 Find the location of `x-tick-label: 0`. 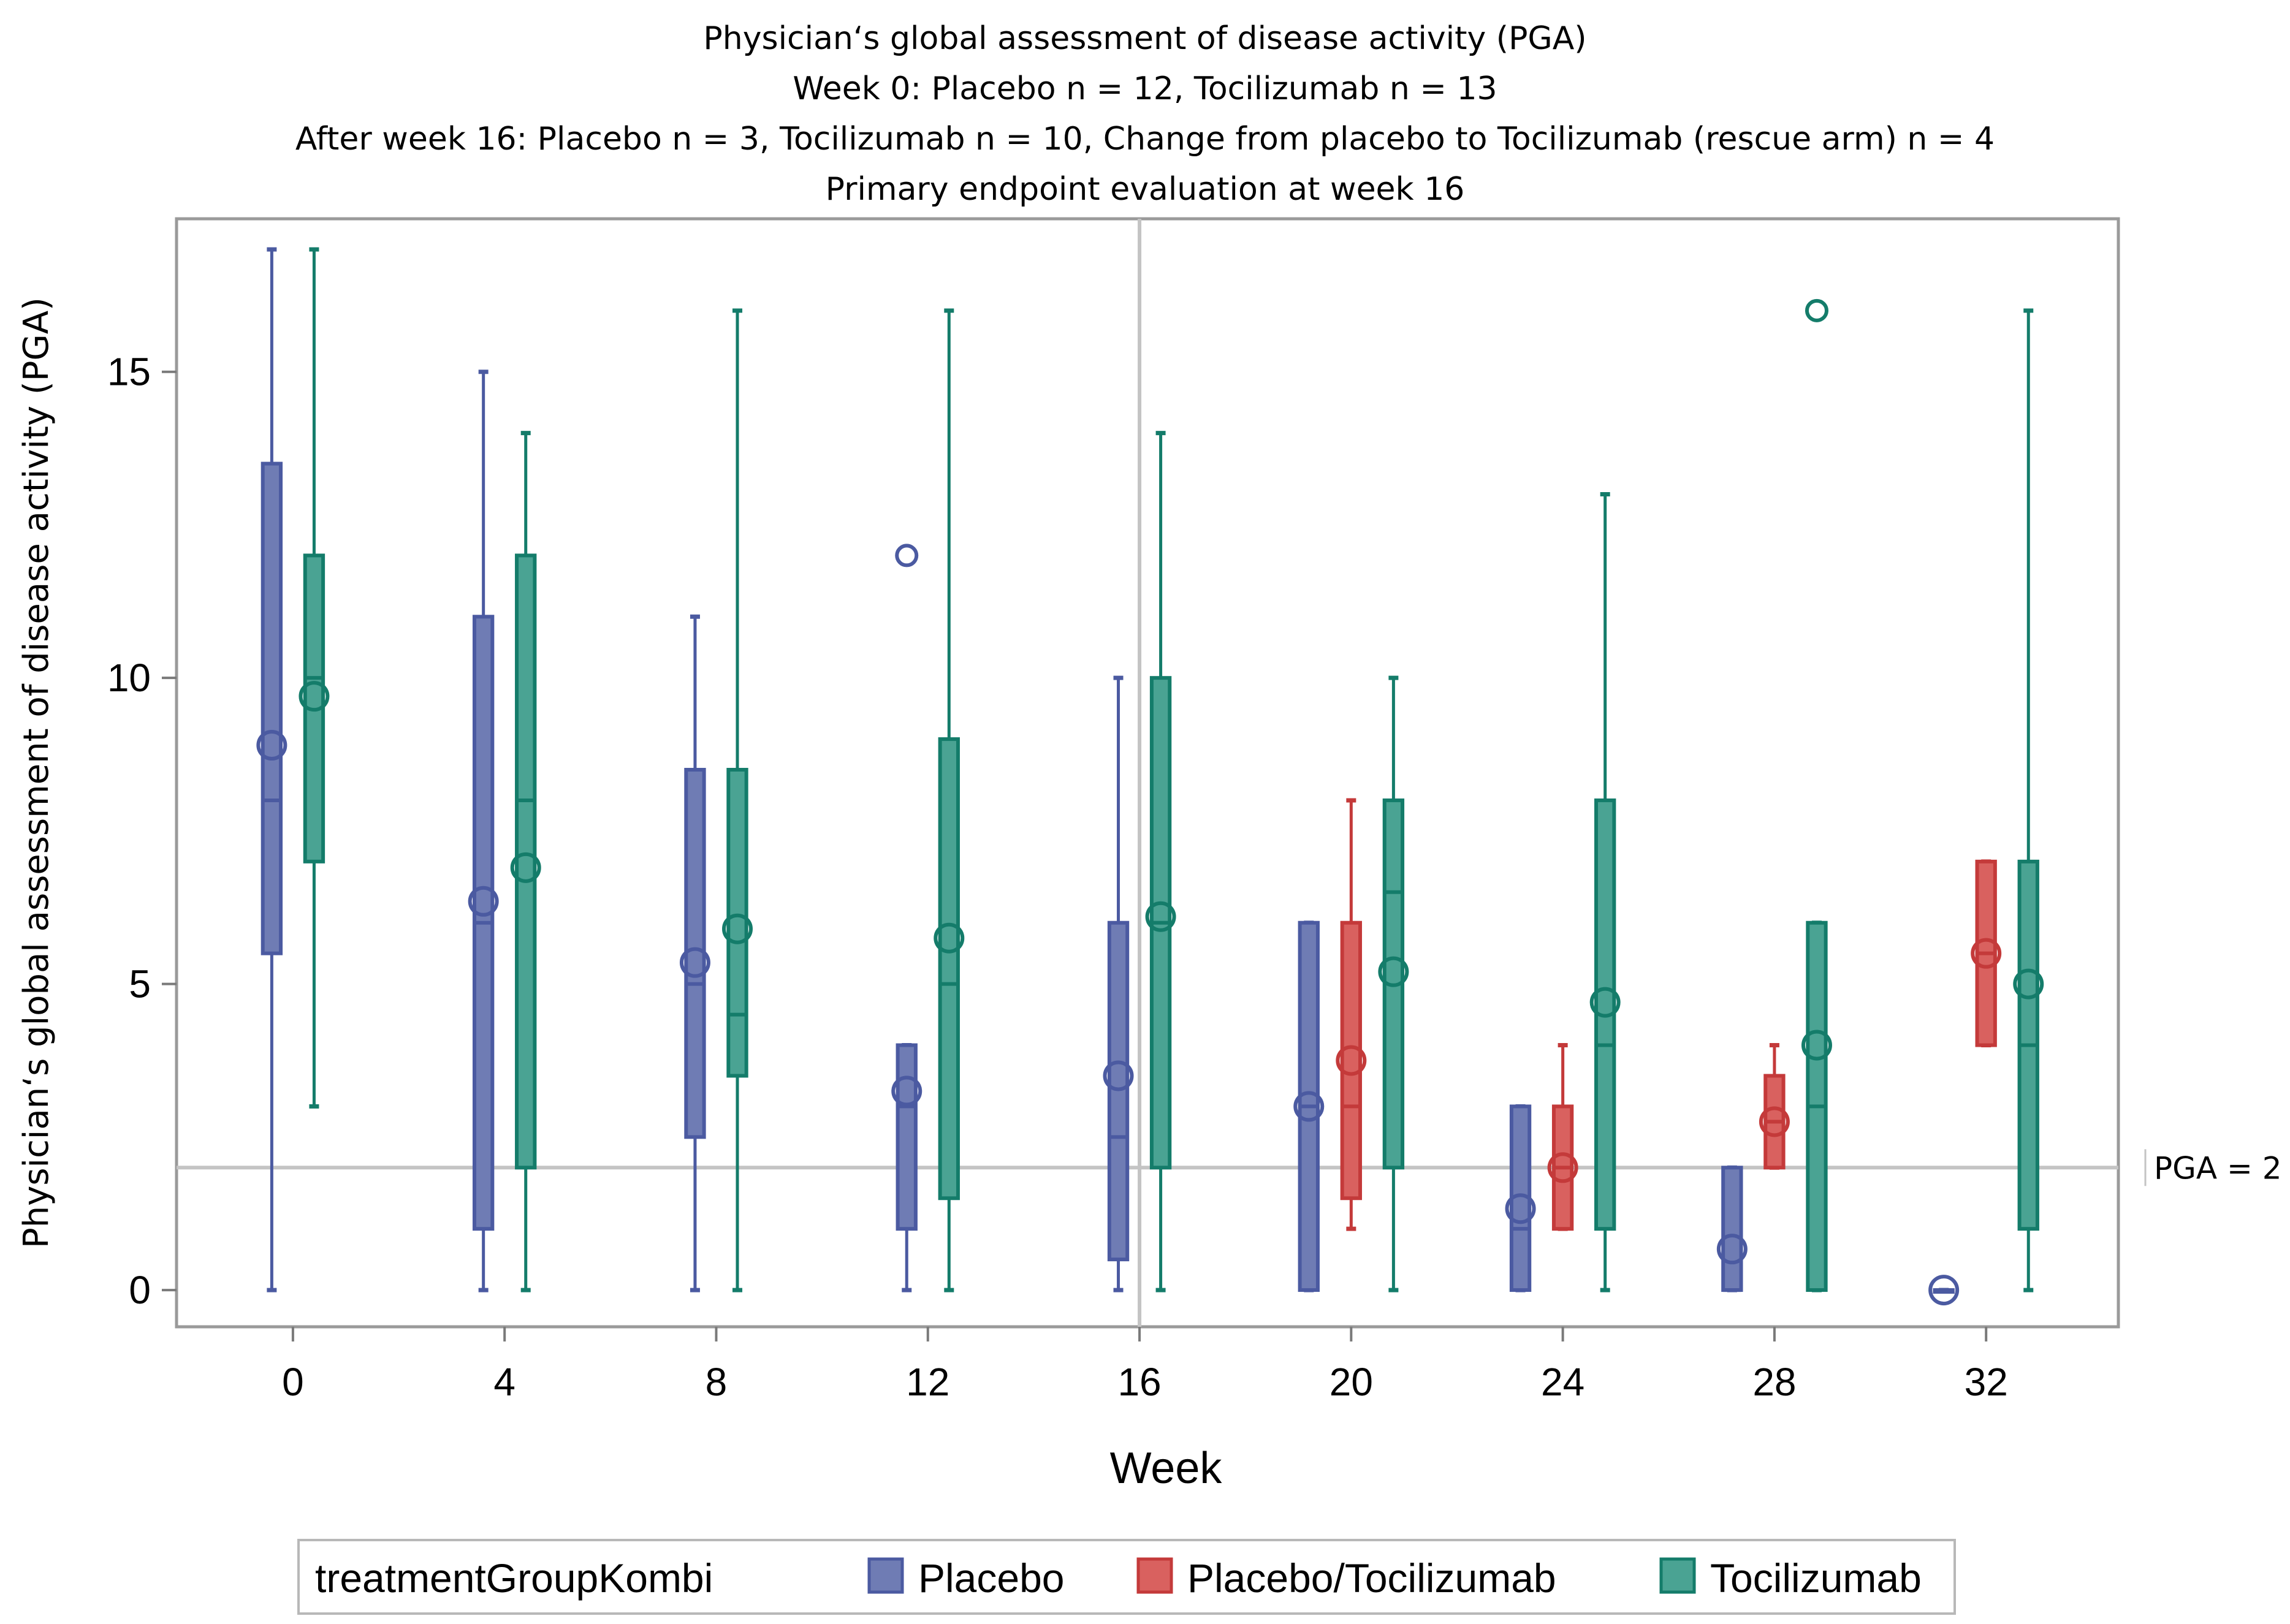

x-tick-label: 0 is located at coordinates (293, 1382).